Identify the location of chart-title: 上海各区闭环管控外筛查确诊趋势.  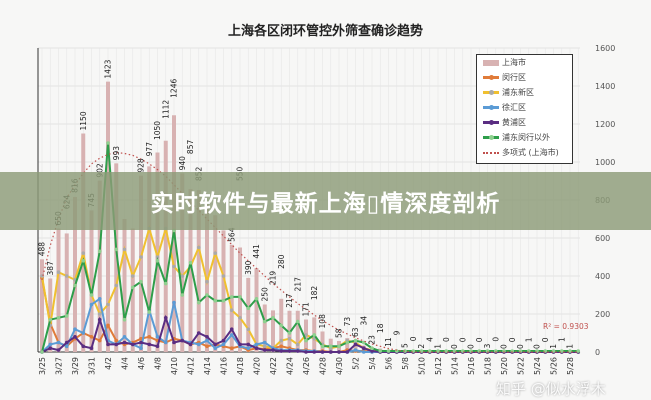
(325, 31).